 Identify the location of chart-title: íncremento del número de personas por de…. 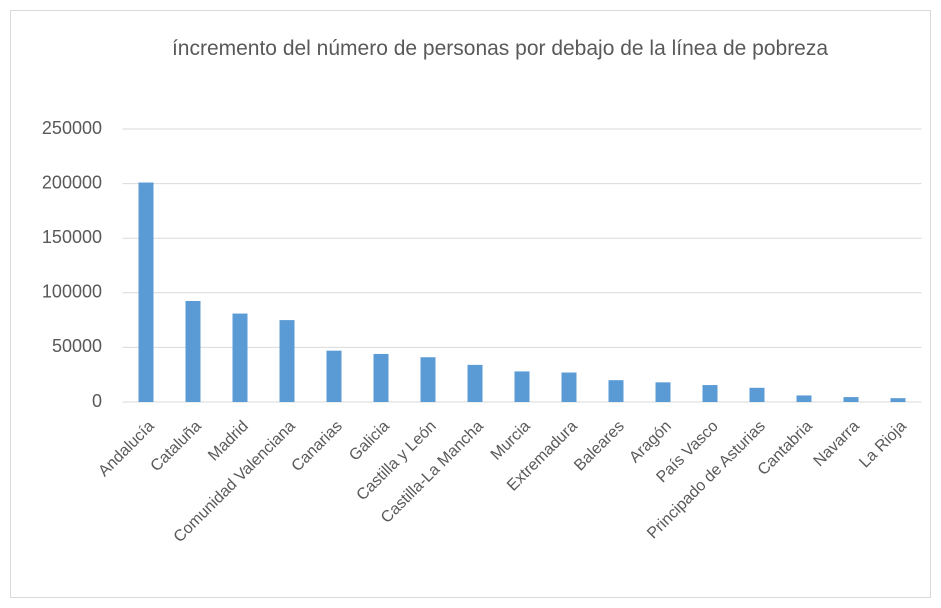
(500, 48).